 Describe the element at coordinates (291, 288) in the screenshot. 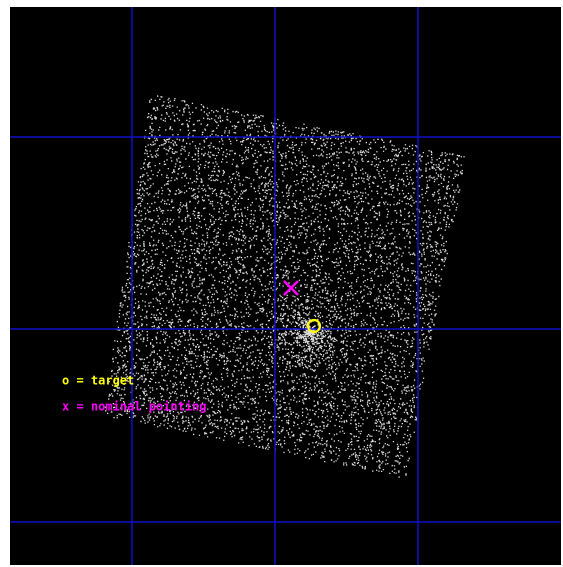

I see `nominal-pointing-marker` at that location.